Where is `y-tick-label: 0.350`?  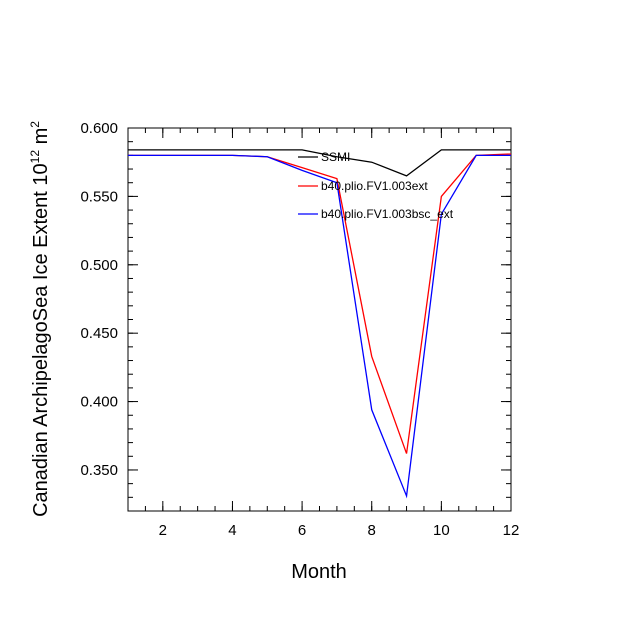
y-tick-label: 0.350 is located at coordinates (99, 470).